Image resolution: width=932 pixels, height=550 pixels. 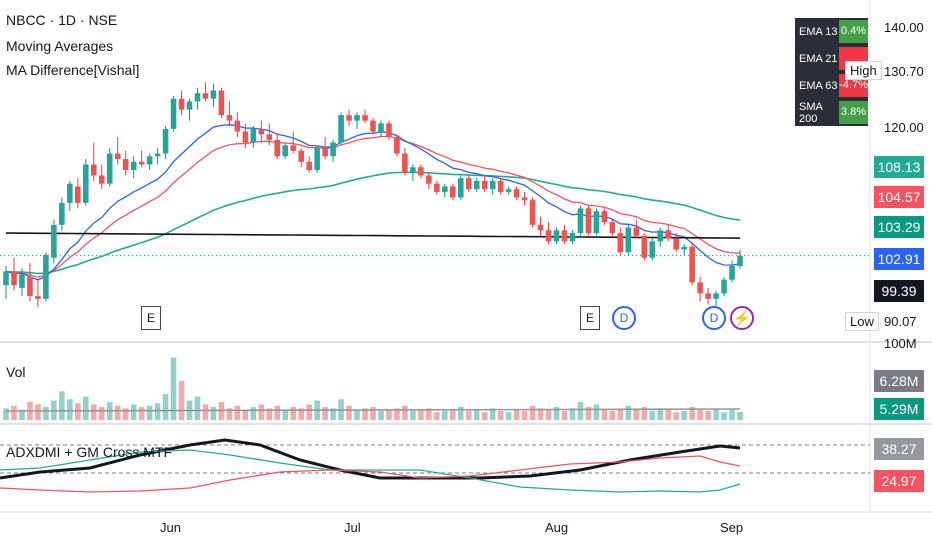 I want to click on x-axis-month: Aug, so click(x=557, y=527).